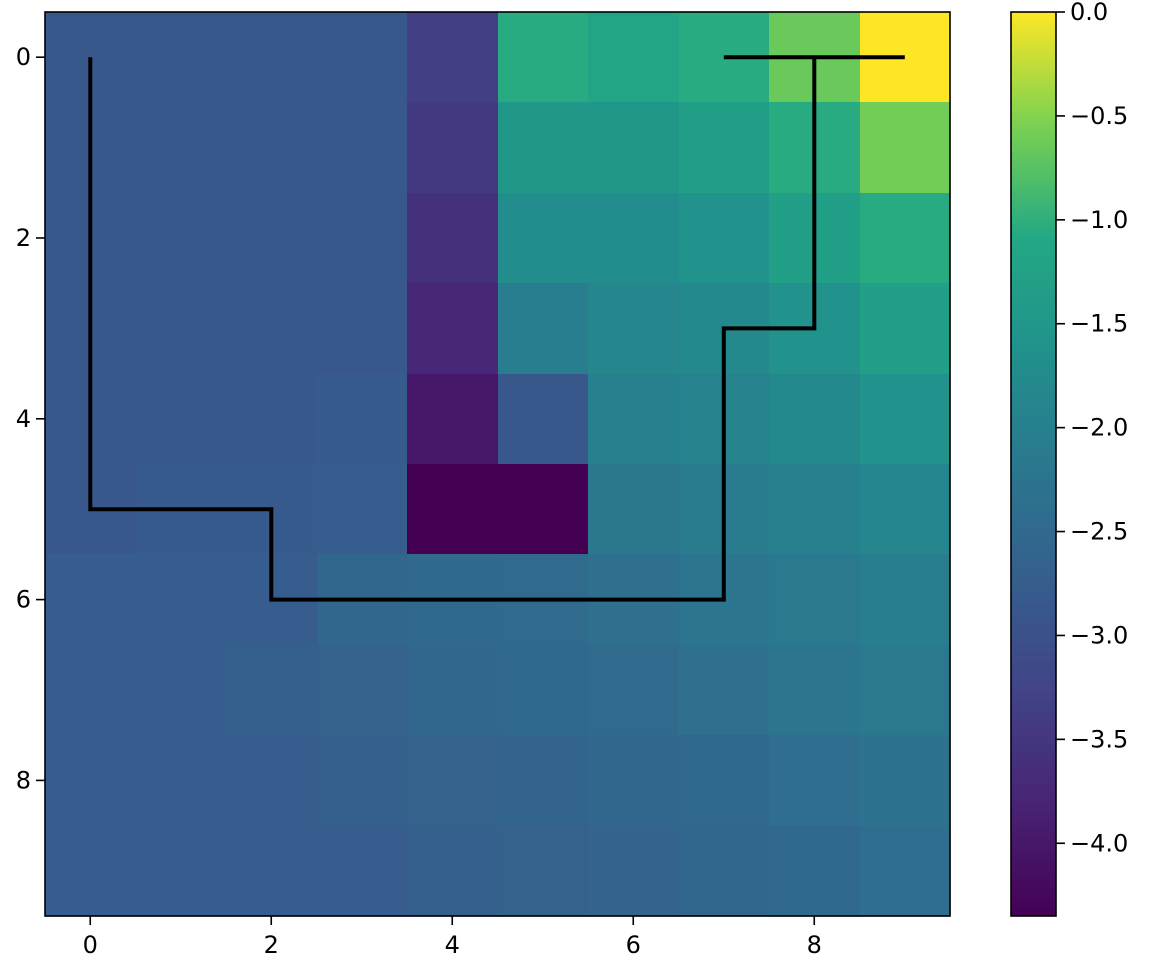  I want to click on y-axis: 0 2 4 6 8, so click(30, 418).